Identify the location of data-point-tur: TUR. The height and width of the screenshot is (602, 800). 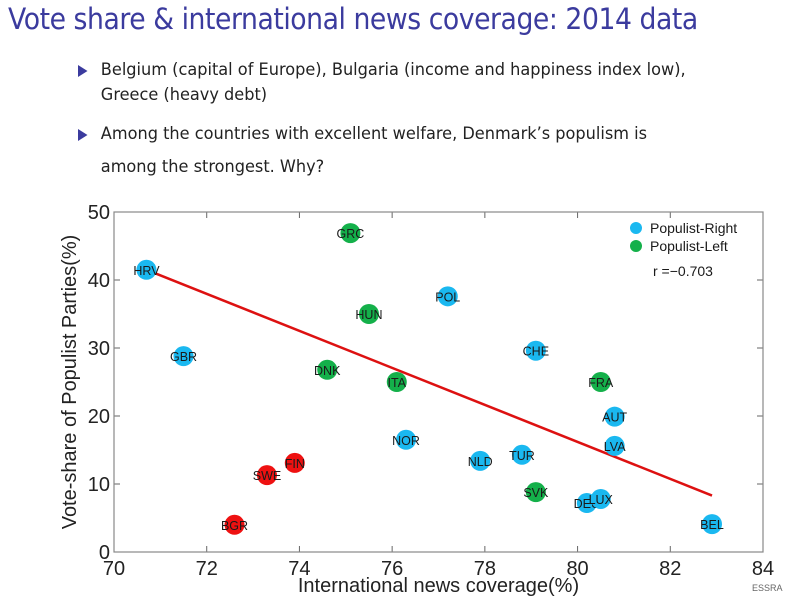
(522, 454).